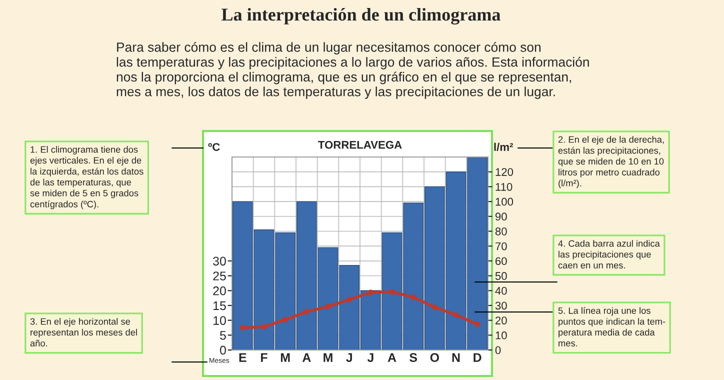 Image resolution: width=724 pixels, height=380 pixels. What do you see at coordinates (611, 162) in the screenshot?
I see `text: 2. En el eje de la derecha, están las precipitaciones, que se miden de 10 en 10 litros por metro cuadrado (l/m²).` at bounding box center [611, 162].